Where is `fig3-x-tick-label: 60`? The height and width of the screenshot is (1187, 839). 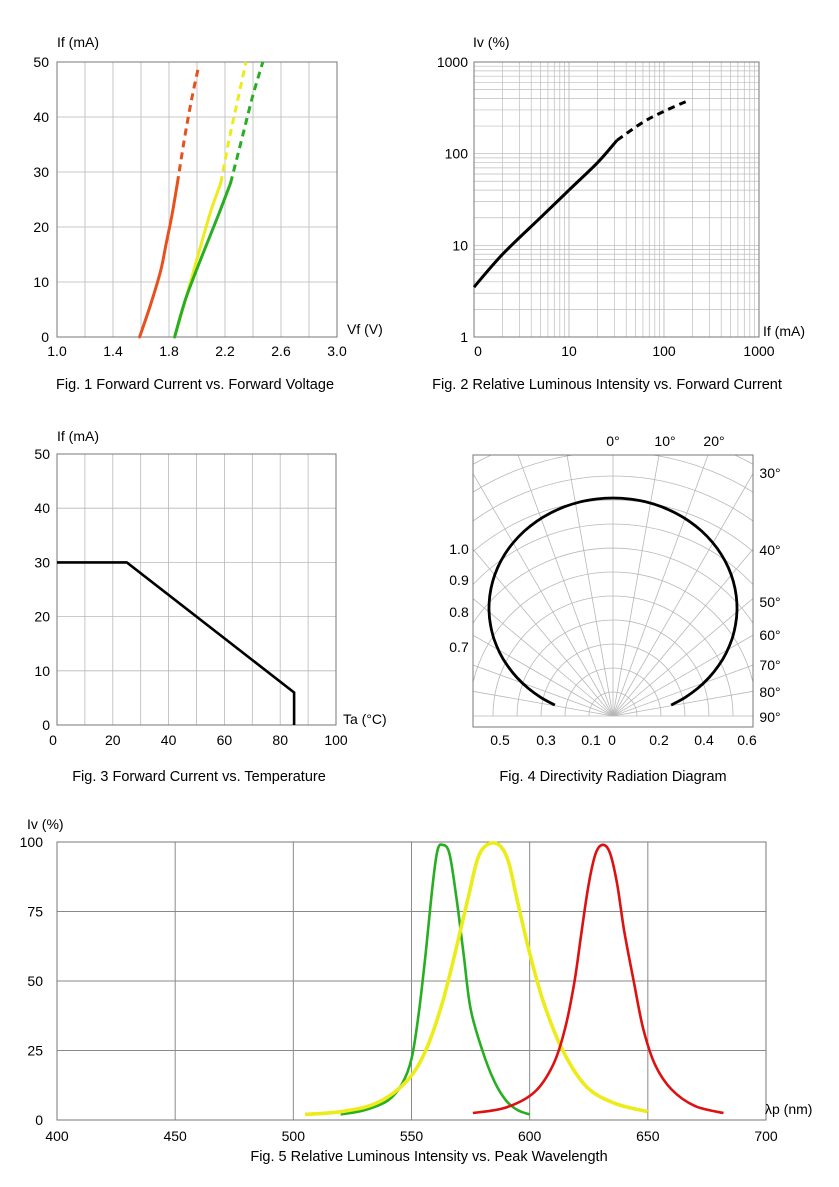
fig3-x-tick-label: 60 is located at coordinates (225, 740).